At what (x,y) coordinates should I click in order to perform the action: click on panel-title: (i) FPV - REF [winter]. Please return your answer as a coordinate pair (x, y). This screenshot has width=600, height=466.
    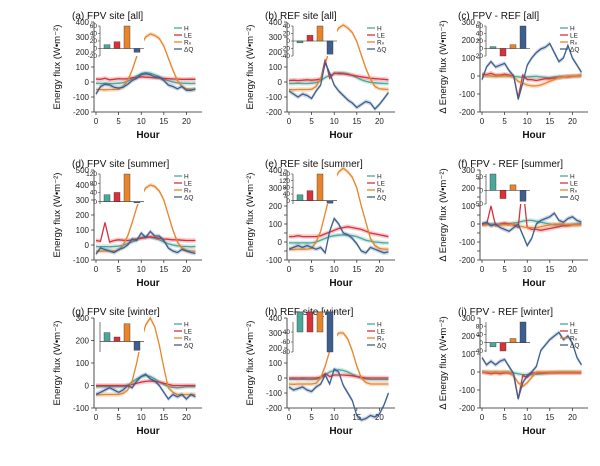
    Looking at the image, I should click on (505, 312).